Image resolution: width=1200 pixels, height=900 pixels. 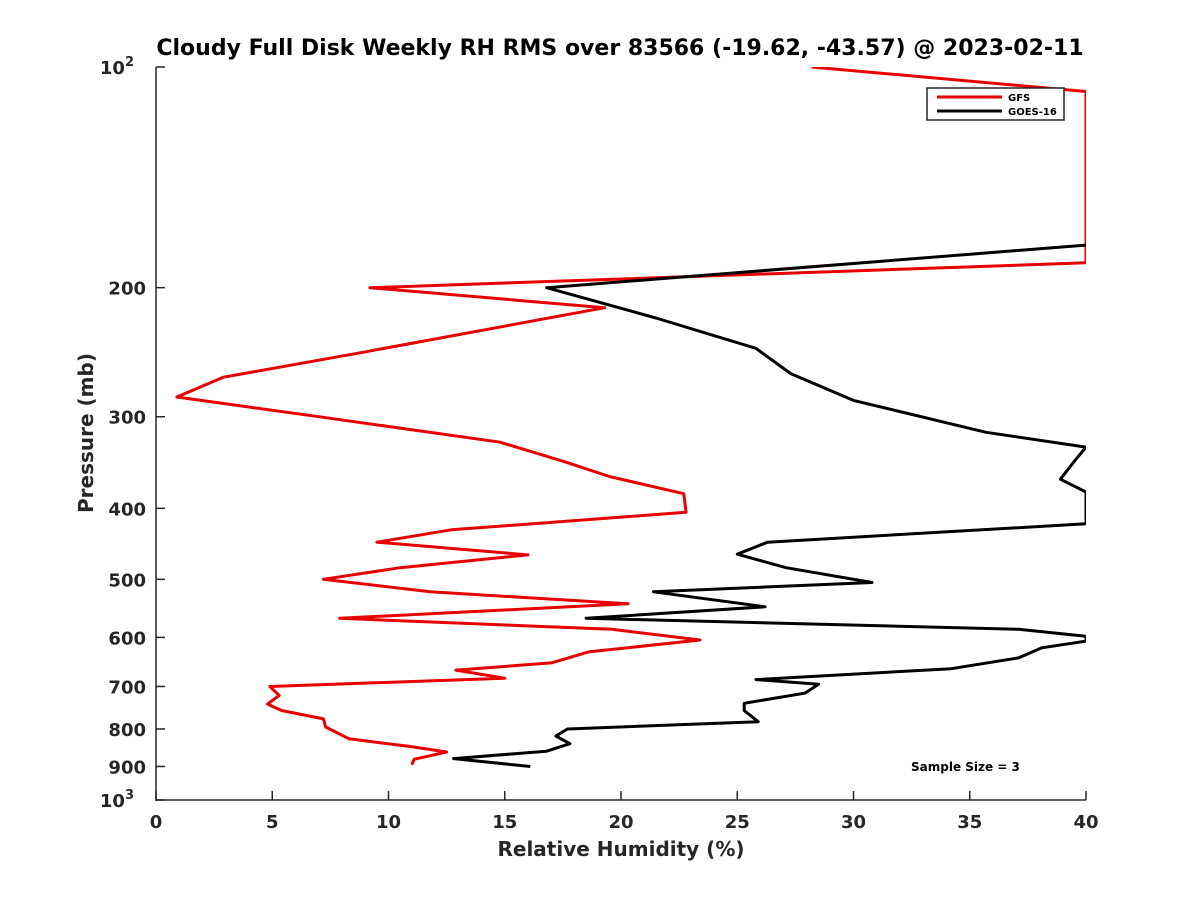 What do you see at coordinates (965, 767) in the screenshot?
I see `sample-size-annotation: Sample Size = 3` at bounding box center [965, 767].